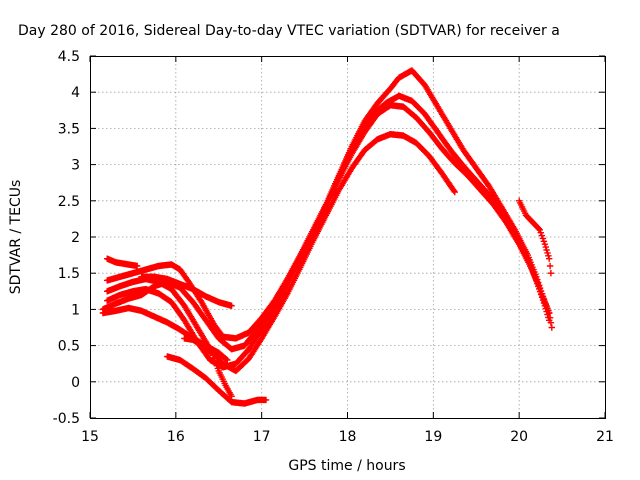 Image resolution: width=640 pixels, height=480 pixels. Describe the element at coordinates (69, 274) in the screenshot. I see `y-tick-label: 1.5` at that location.